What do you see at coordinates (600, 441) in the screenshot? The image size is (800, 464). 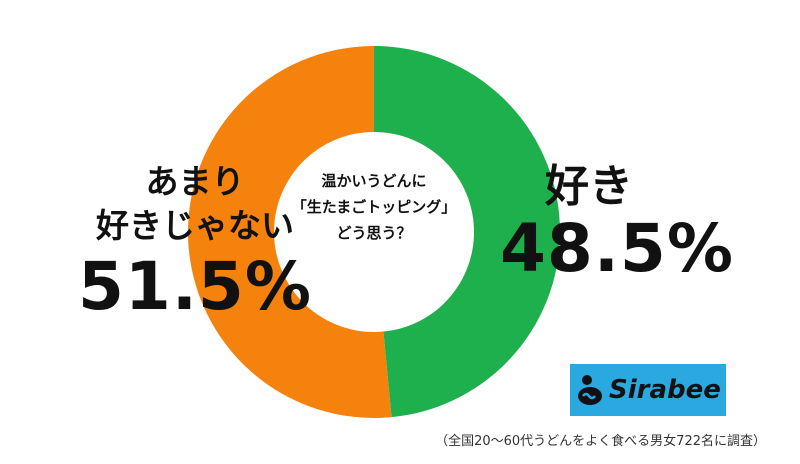 I see `survey-footnote: （全国20〜60代うどんをよく食べる男女722名に調査）` at bounding box center [600, 441].